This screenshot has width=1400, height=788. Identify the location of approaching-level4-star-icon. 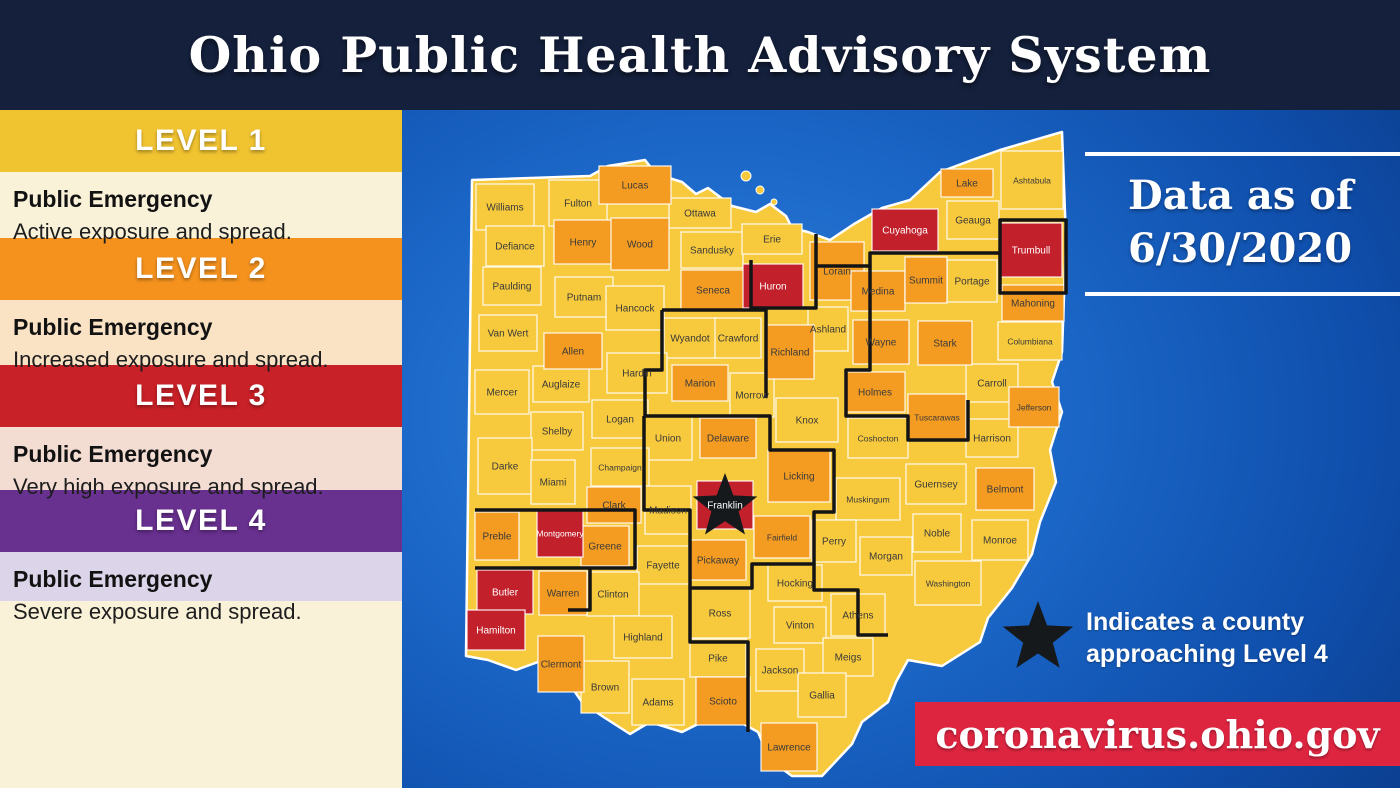
(725, 504).